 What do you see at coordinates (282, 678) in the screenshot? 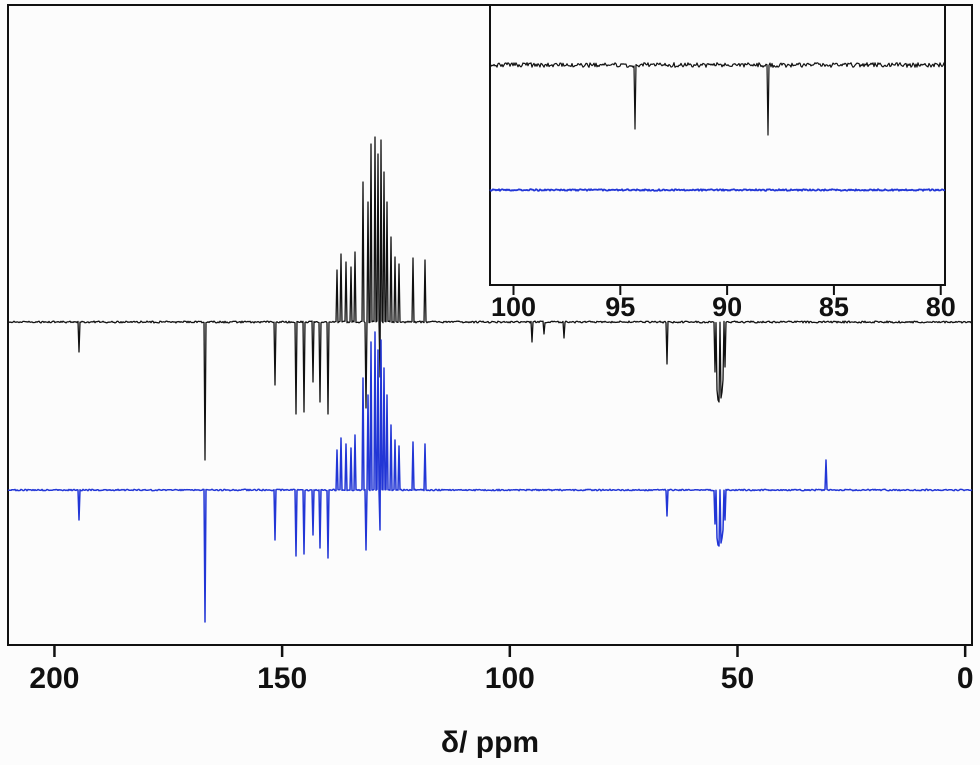
I see `x-axis-tick-label: 150` at bounding box center [282, 678].